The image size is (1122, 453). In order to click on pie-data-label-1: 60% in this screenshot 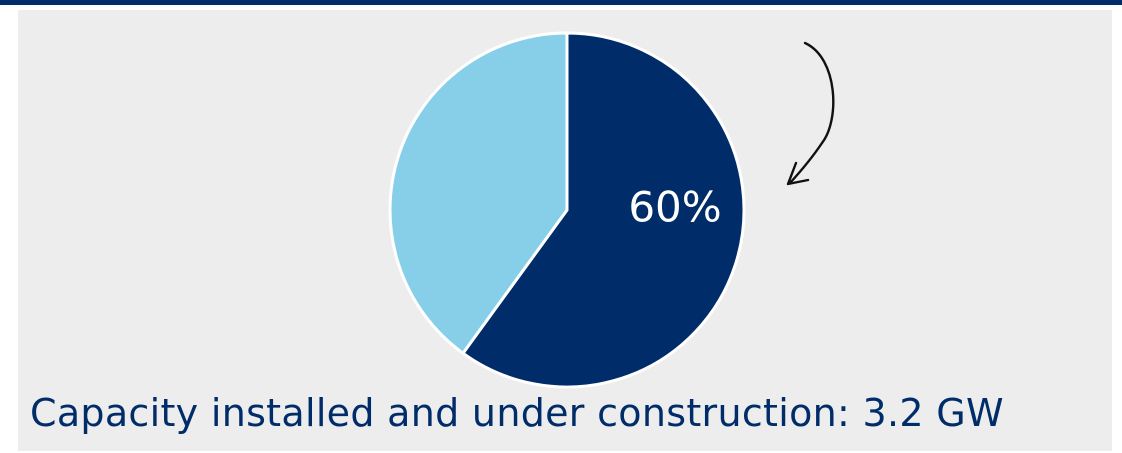, I will do `click(674, 207)`.